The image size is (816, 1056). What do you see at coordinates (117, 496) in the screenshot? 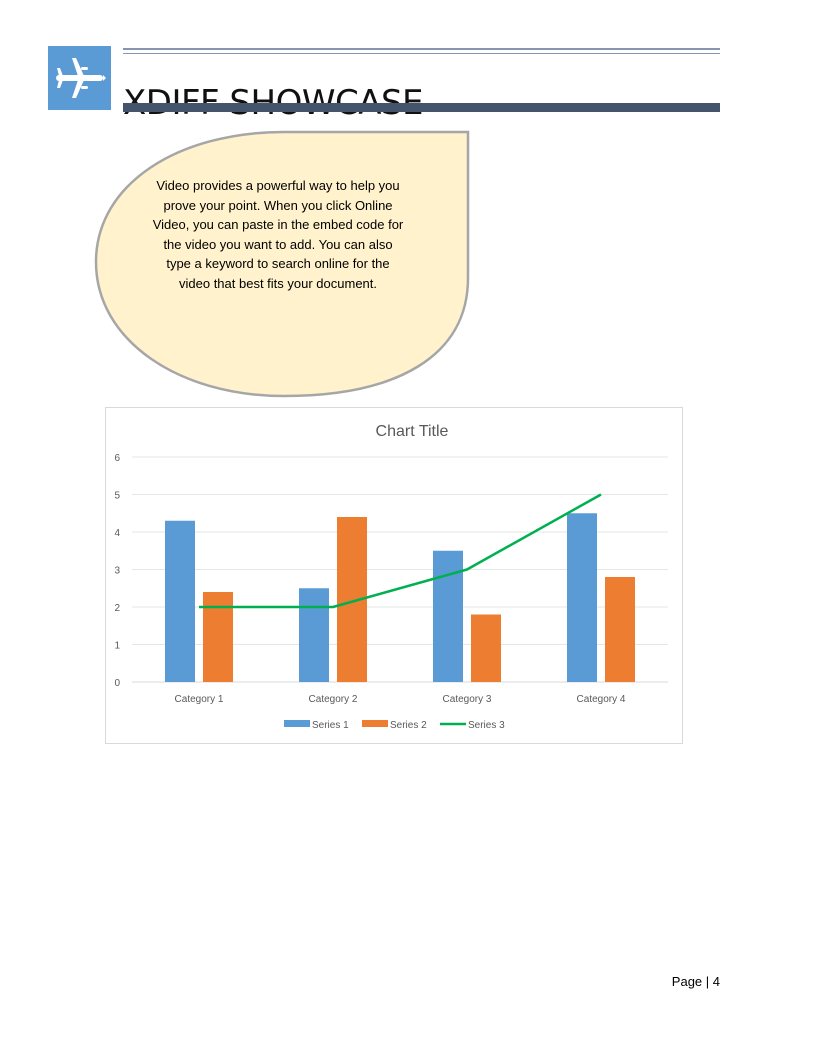
I see `y-tick-label: 5` at bounding box center [117, 496].